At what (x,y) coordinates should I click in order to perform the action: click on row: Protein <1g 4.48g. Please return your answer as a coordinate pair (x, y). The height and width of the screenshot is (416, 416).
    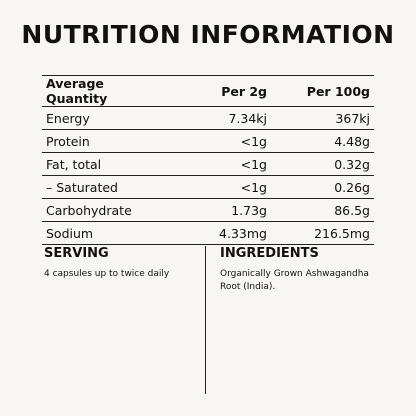
    Looking at the image, I should click on (208, 141).